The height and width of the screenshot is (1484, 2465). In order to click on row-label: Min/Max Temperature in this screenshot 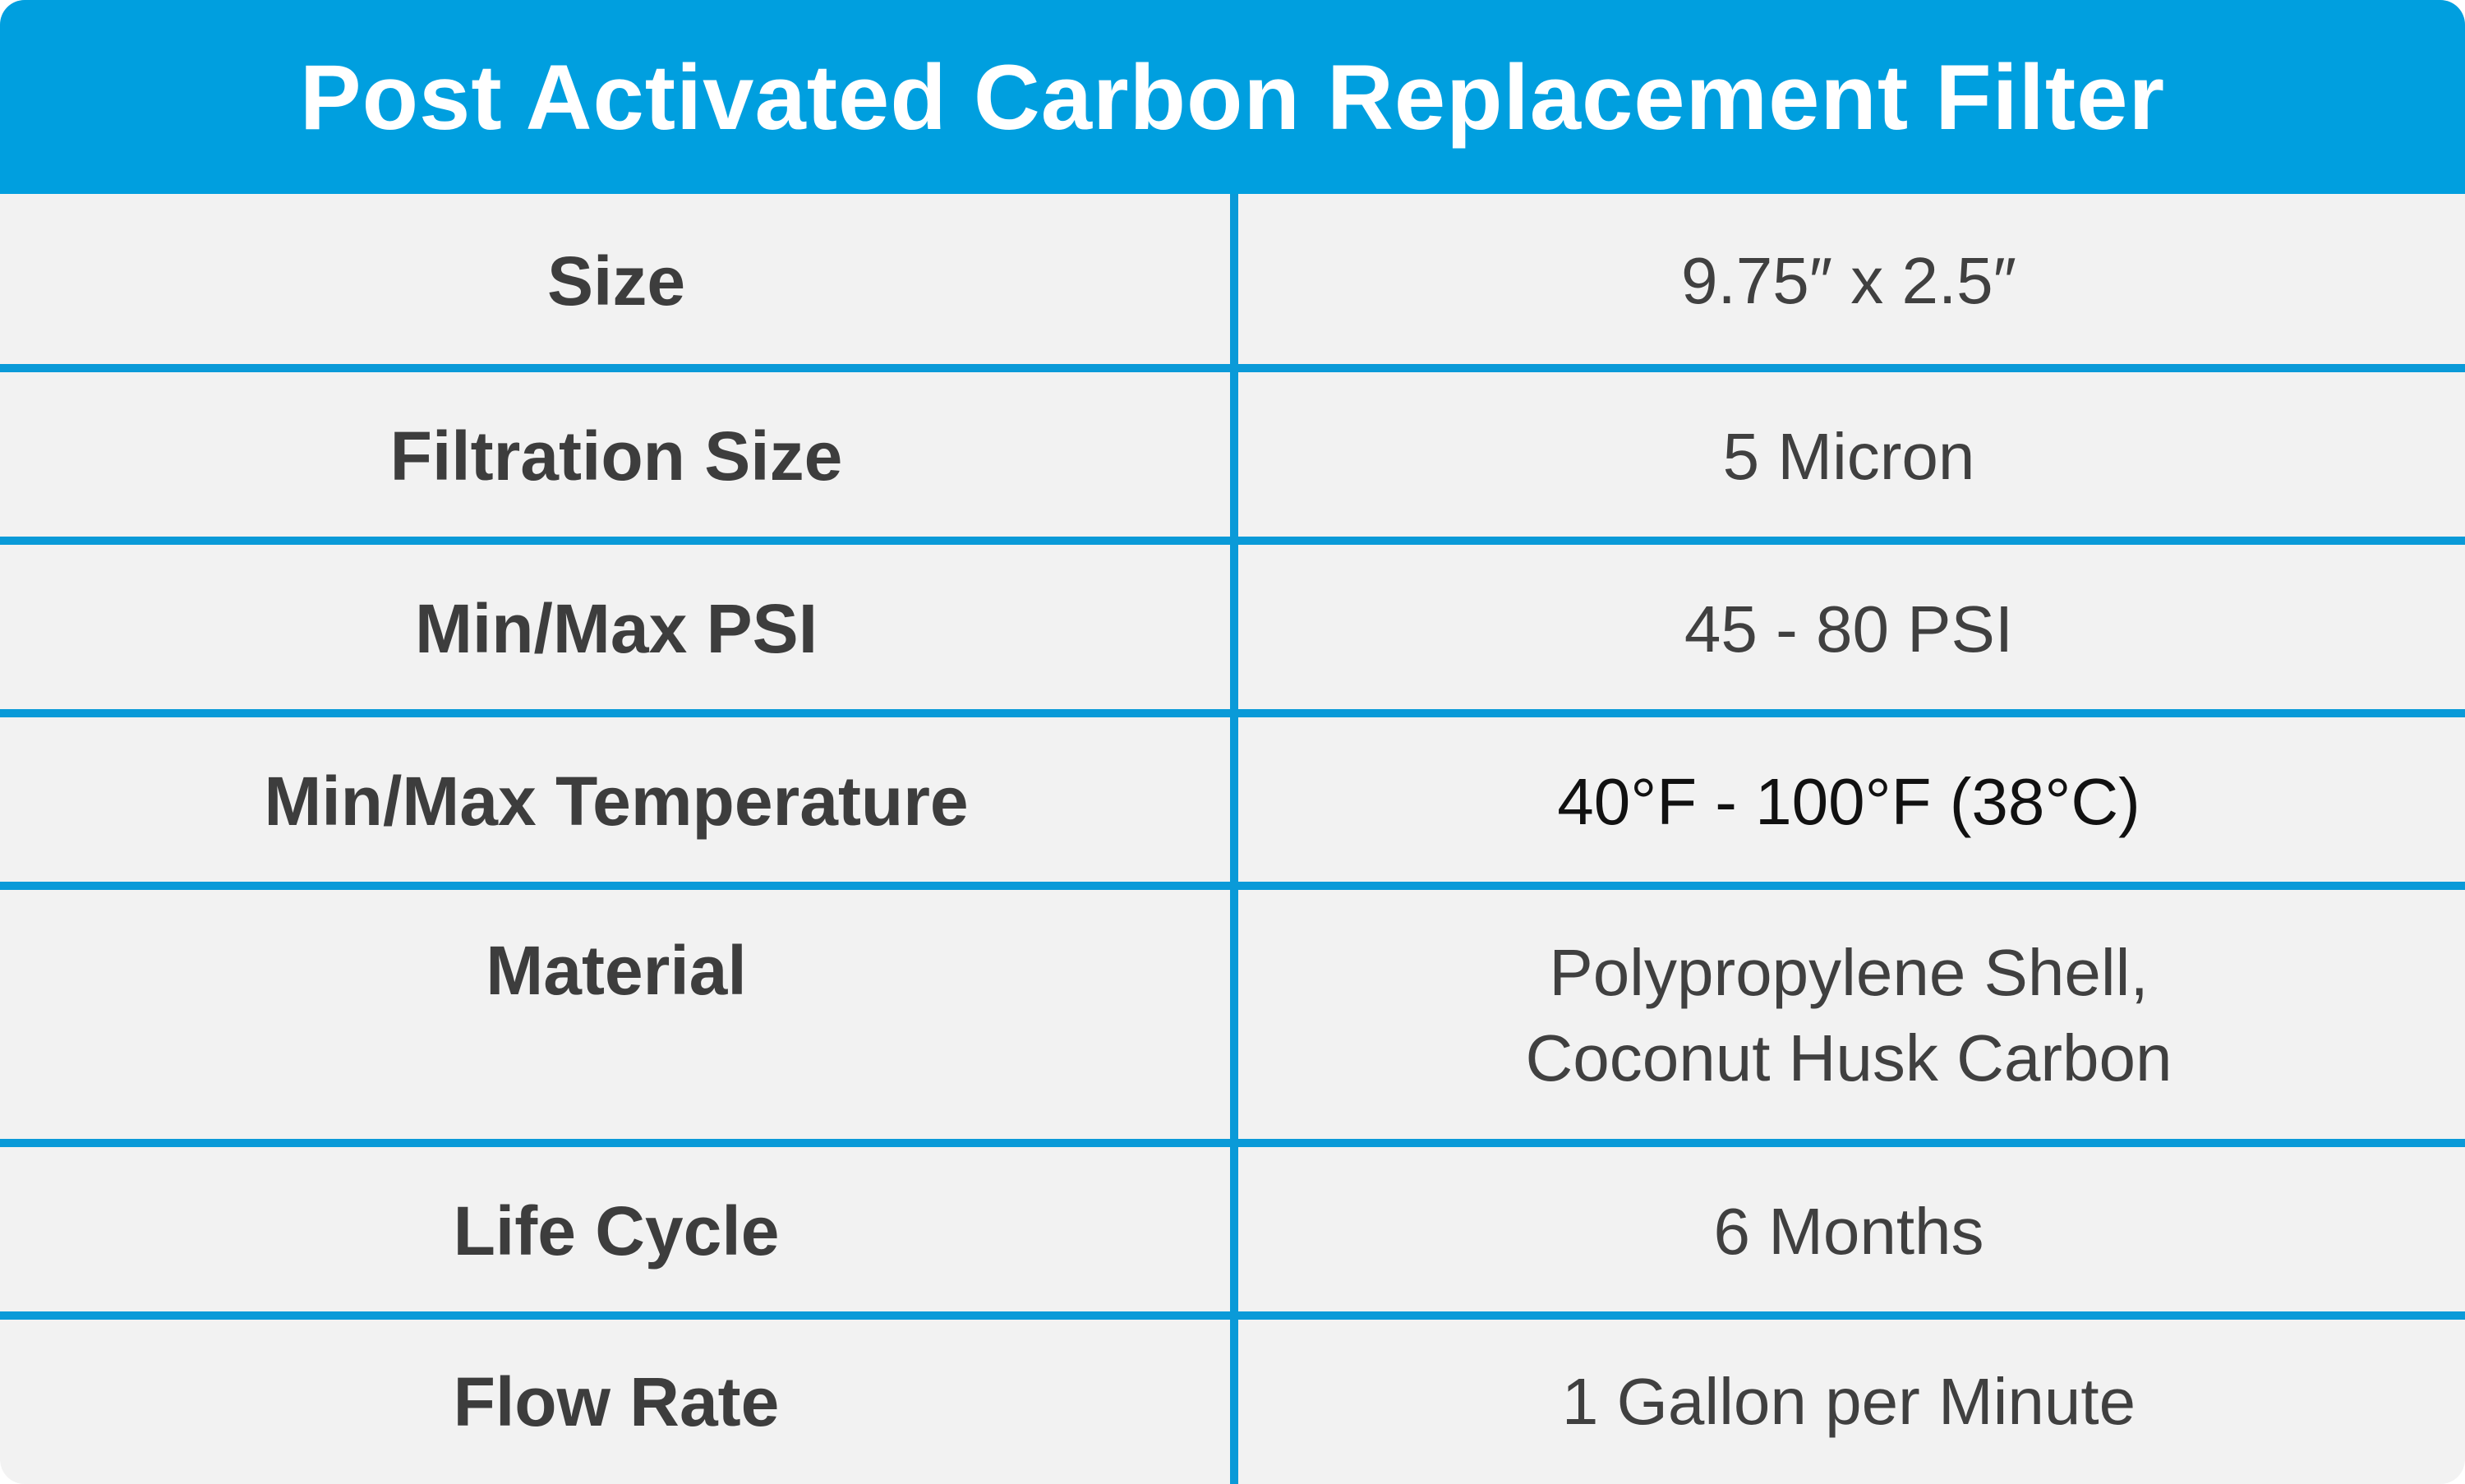, I will do `click(616, 801)`.